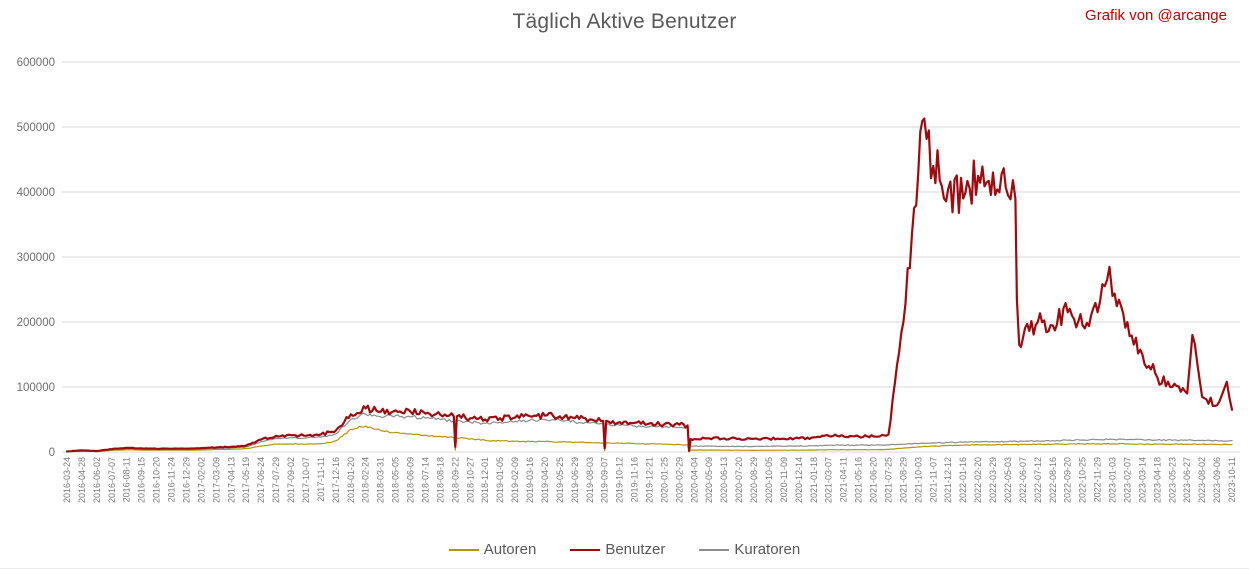 Image resolution: width=1249 pixels, height=569 pixels. What do you see at coordinates (36, 258) in the screenshot?
I see `y-tick-label: 300000` at bounding box center [36, 258].